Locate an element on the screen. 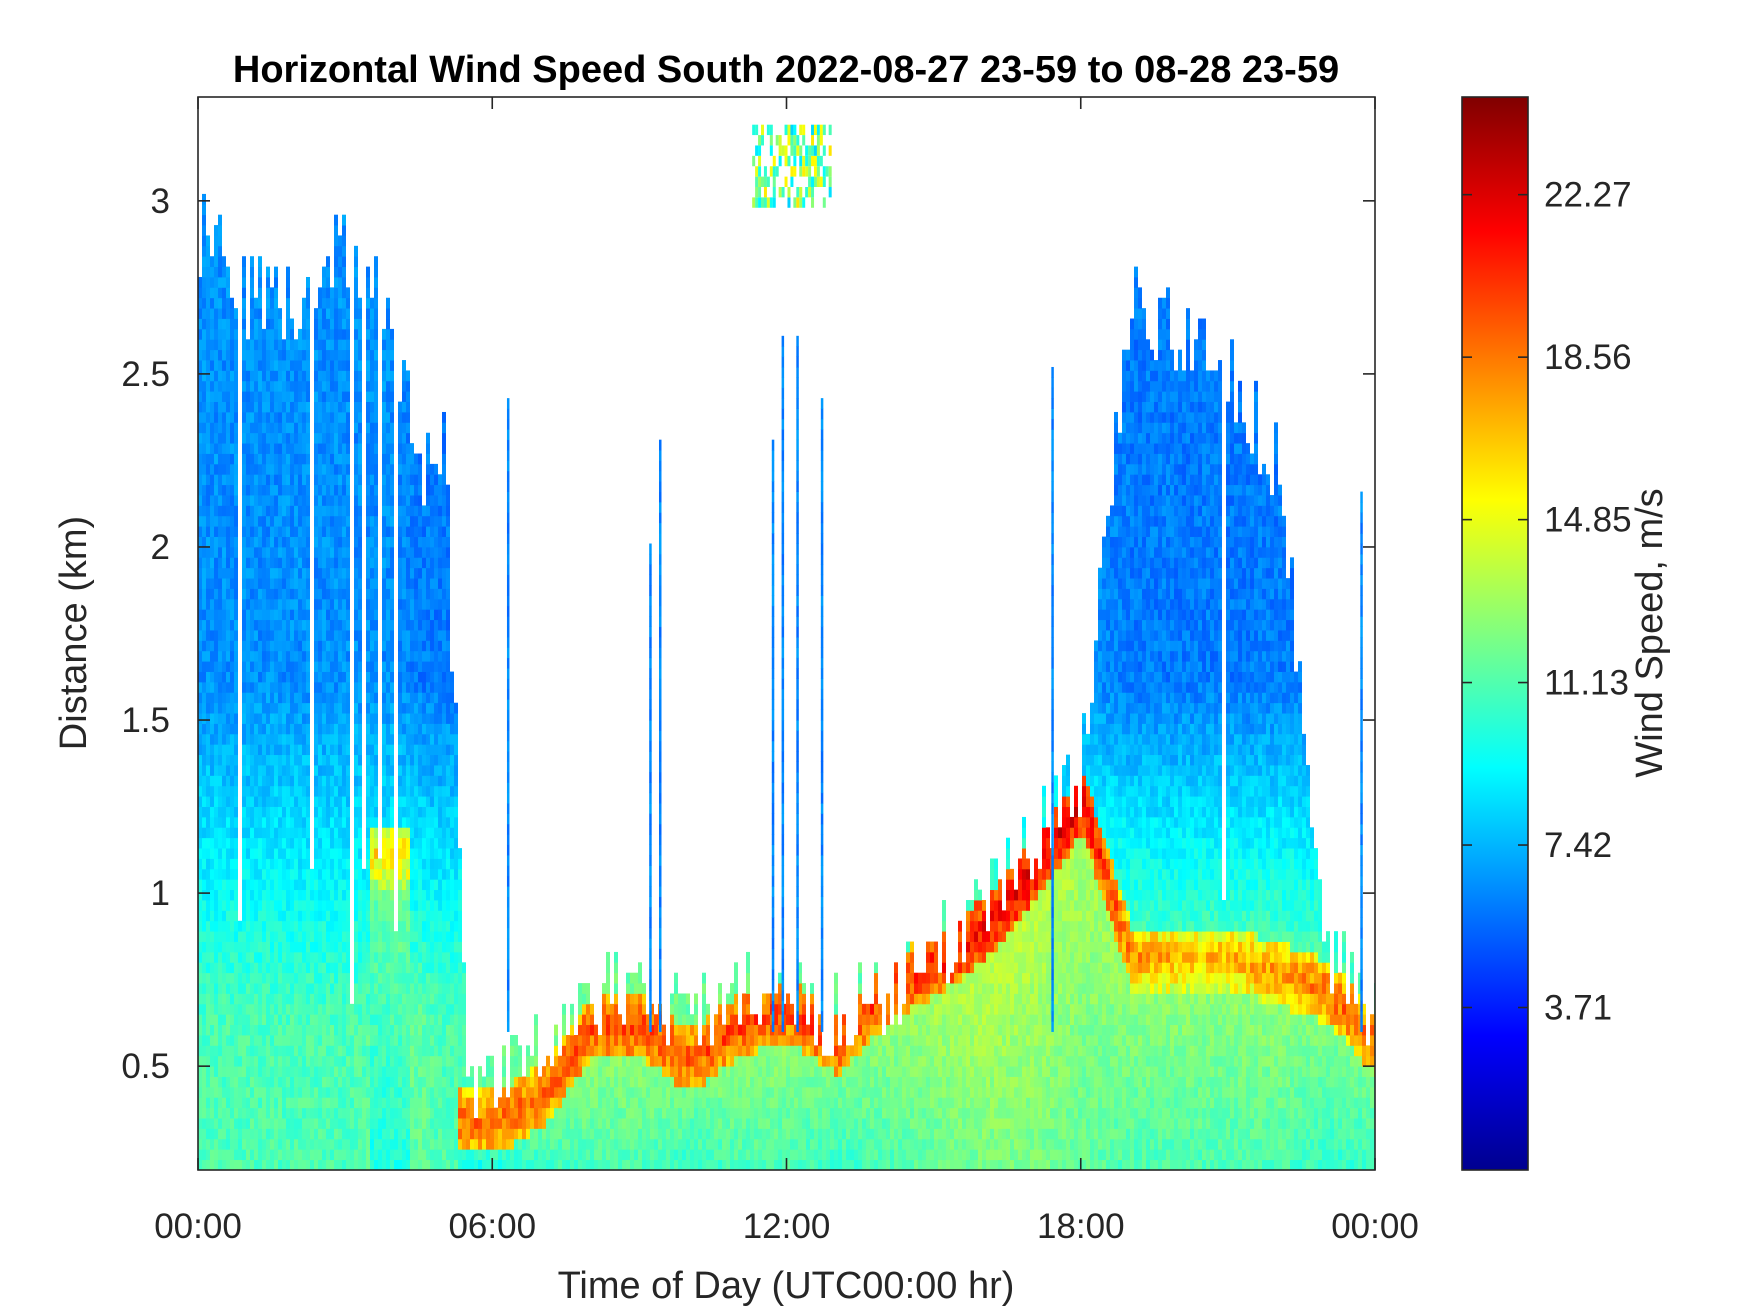 The height and width of the screenshot is (1313, 1750). colorbar-tick-label: 14.85 is located at coordinates (1588, 520).